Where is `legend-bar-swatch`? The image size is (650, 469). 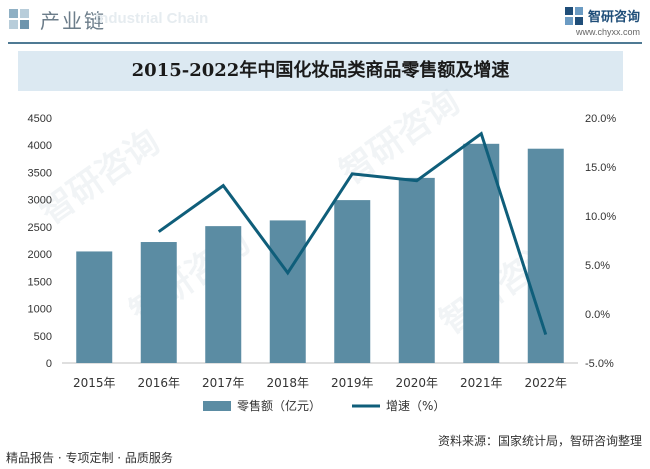
legend-bar-swatch is located at coordinates (217, 406).